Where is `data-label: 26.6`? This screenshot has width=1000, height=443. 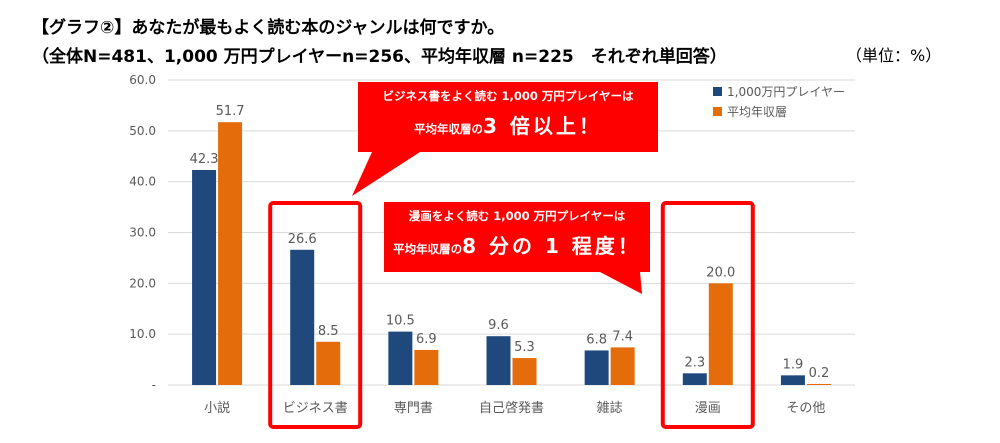 data-label: 26.6 is located at coordinates (302, 239).